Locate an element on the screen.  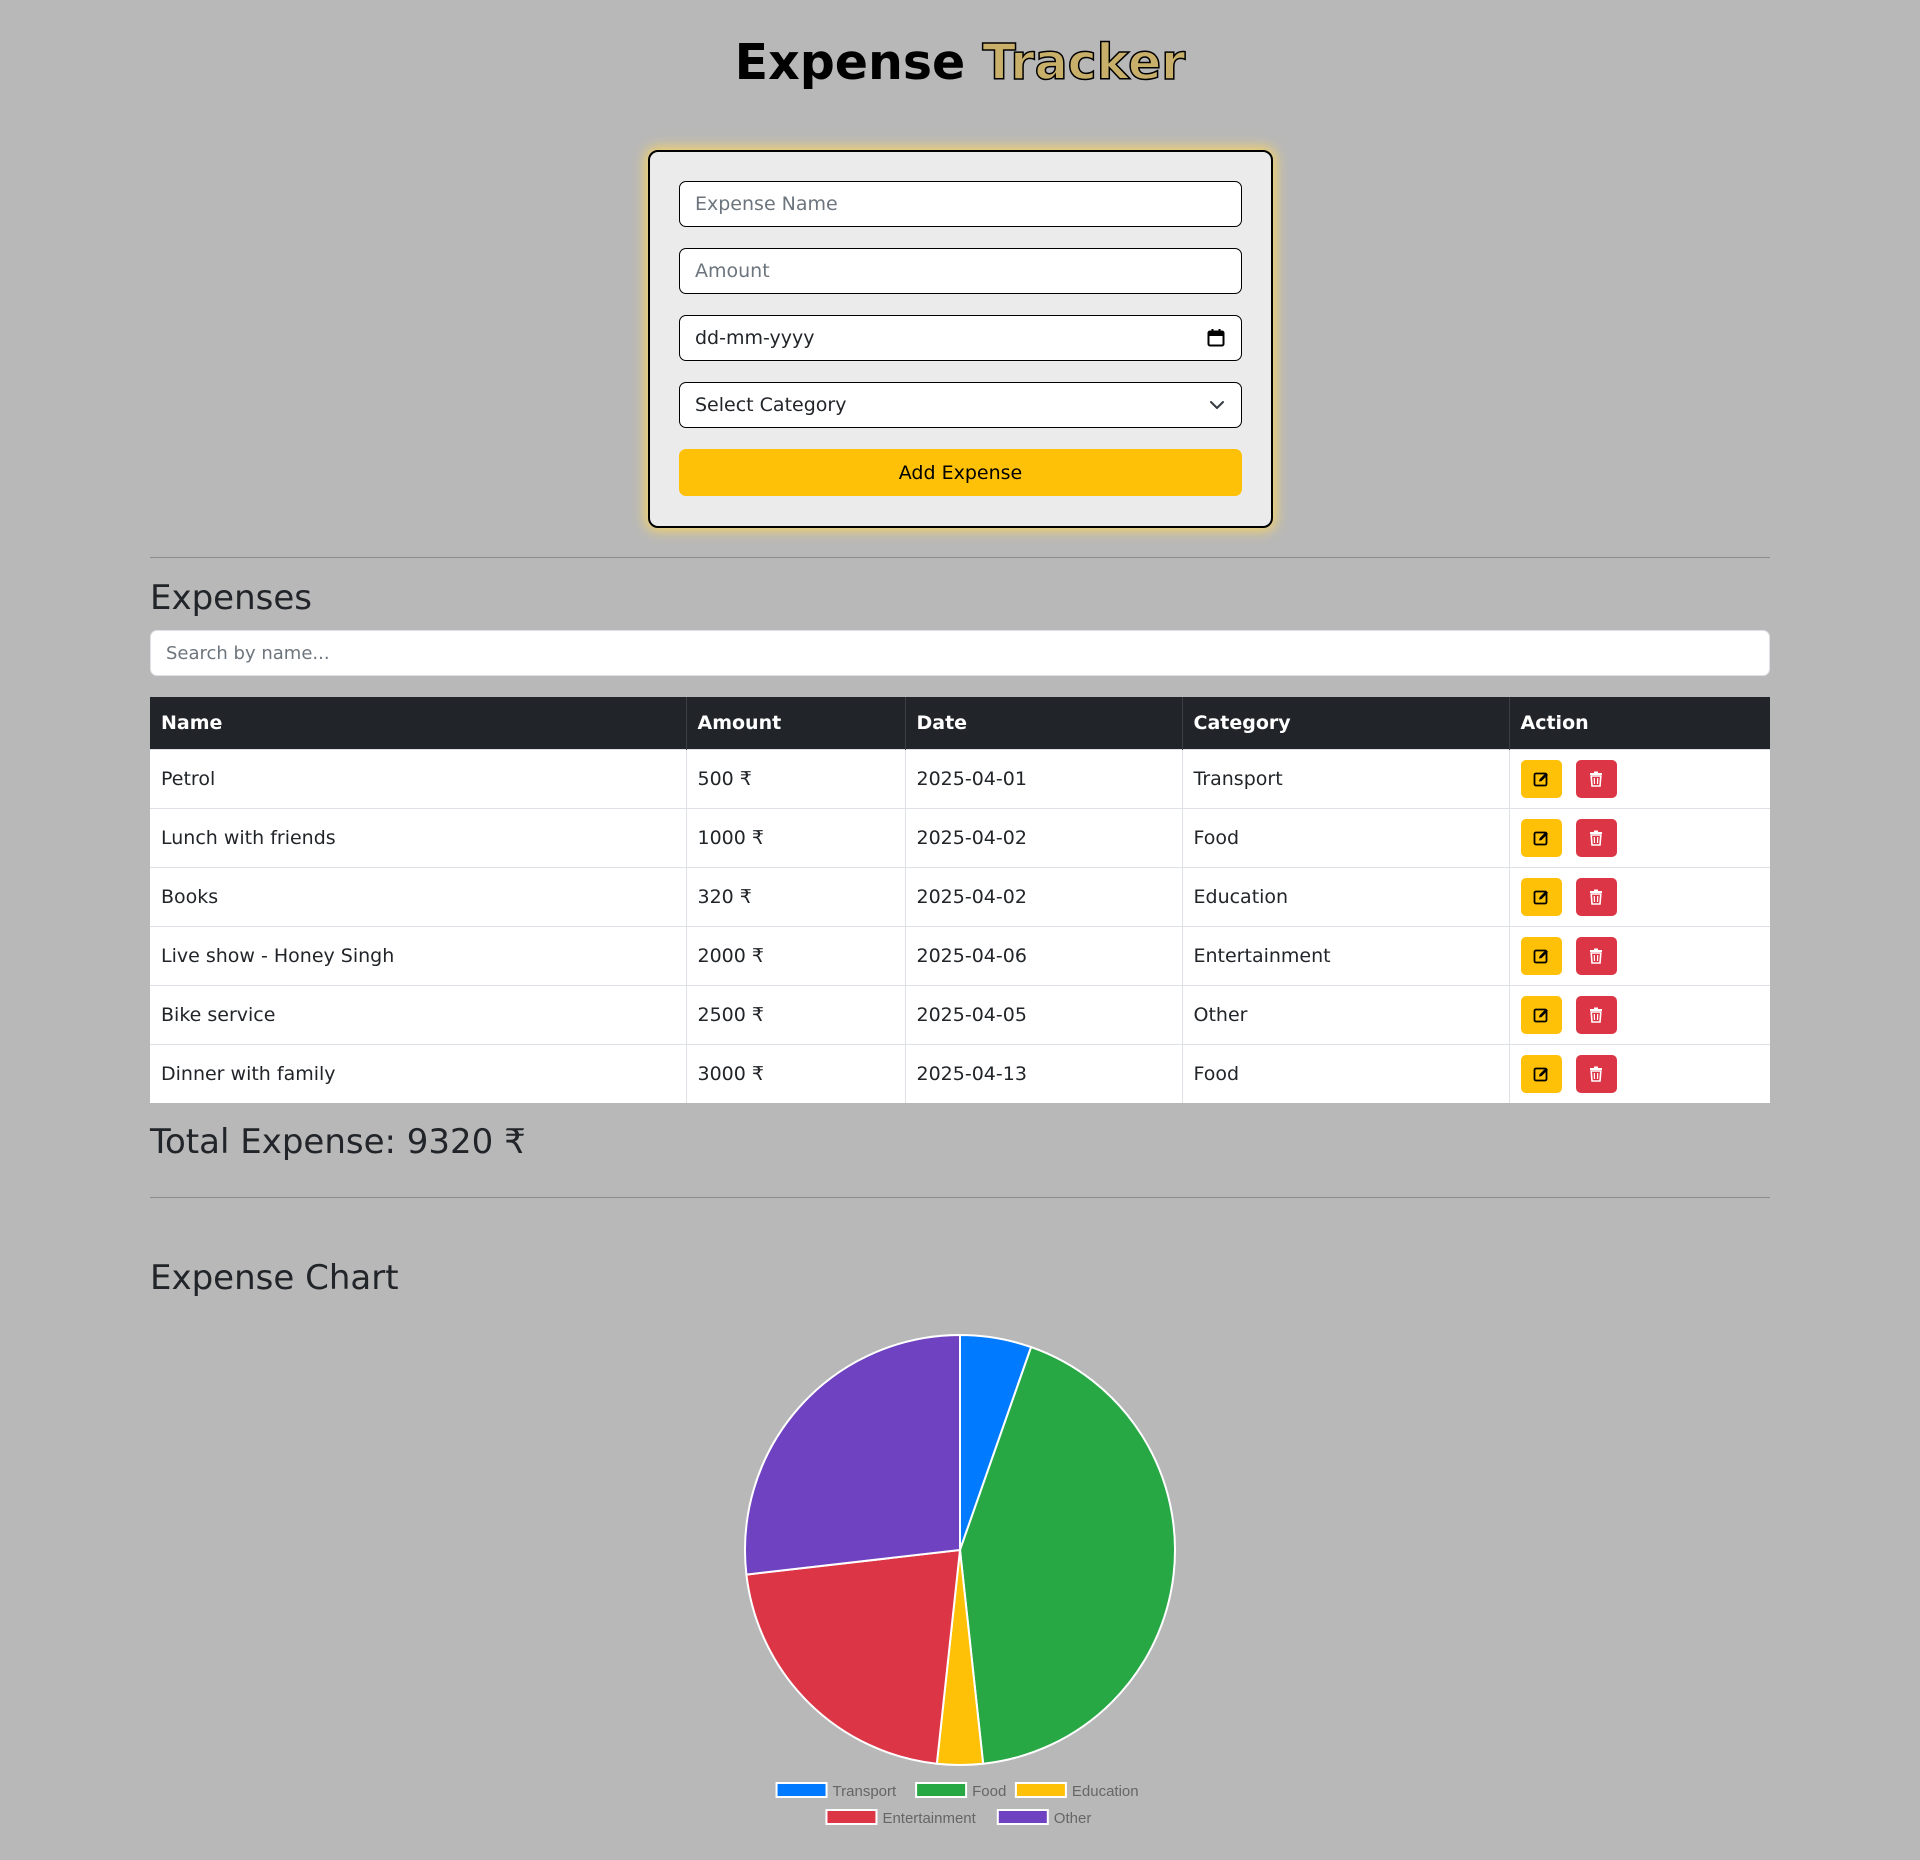
column-header-category: Category is located at coordinates (1346, 723).